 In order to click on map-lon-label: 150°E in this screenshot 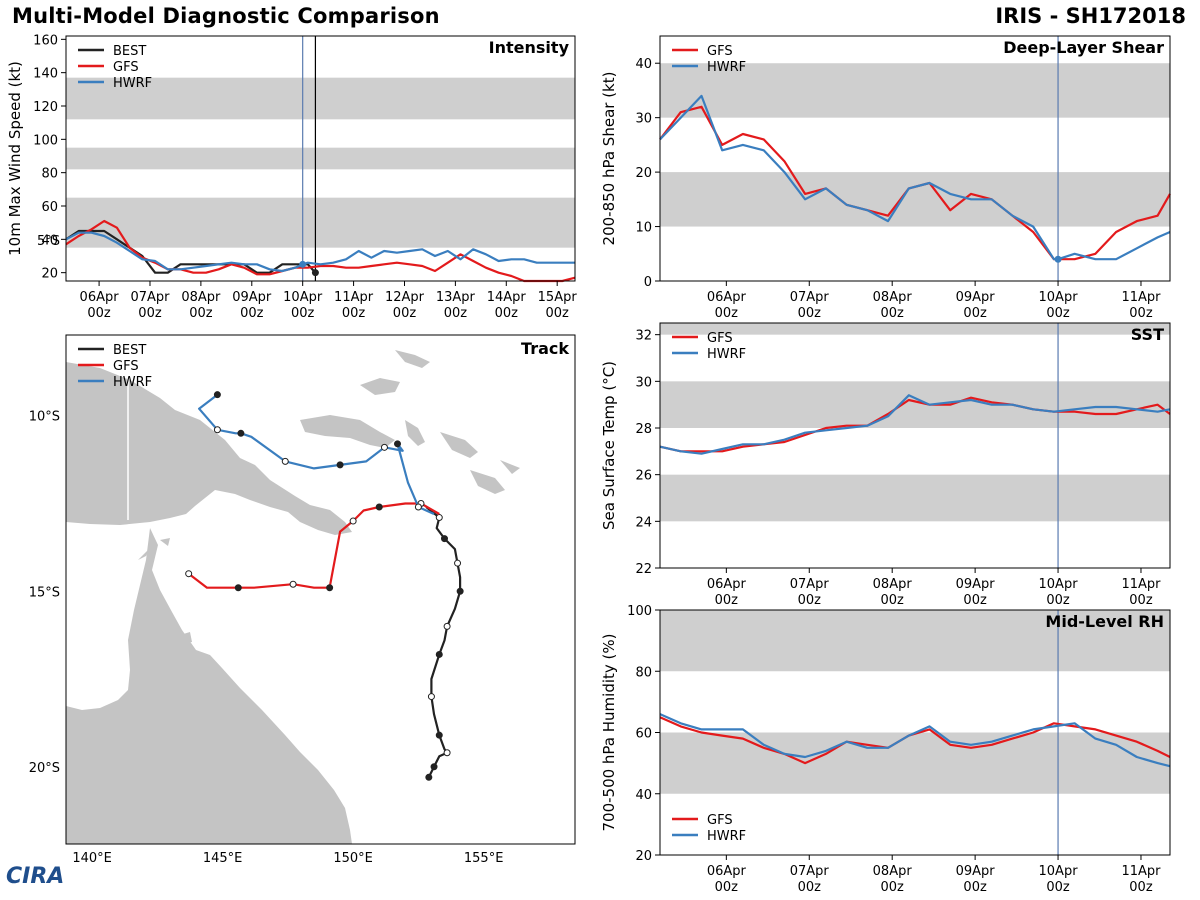, I will do `click(353, 858)`.